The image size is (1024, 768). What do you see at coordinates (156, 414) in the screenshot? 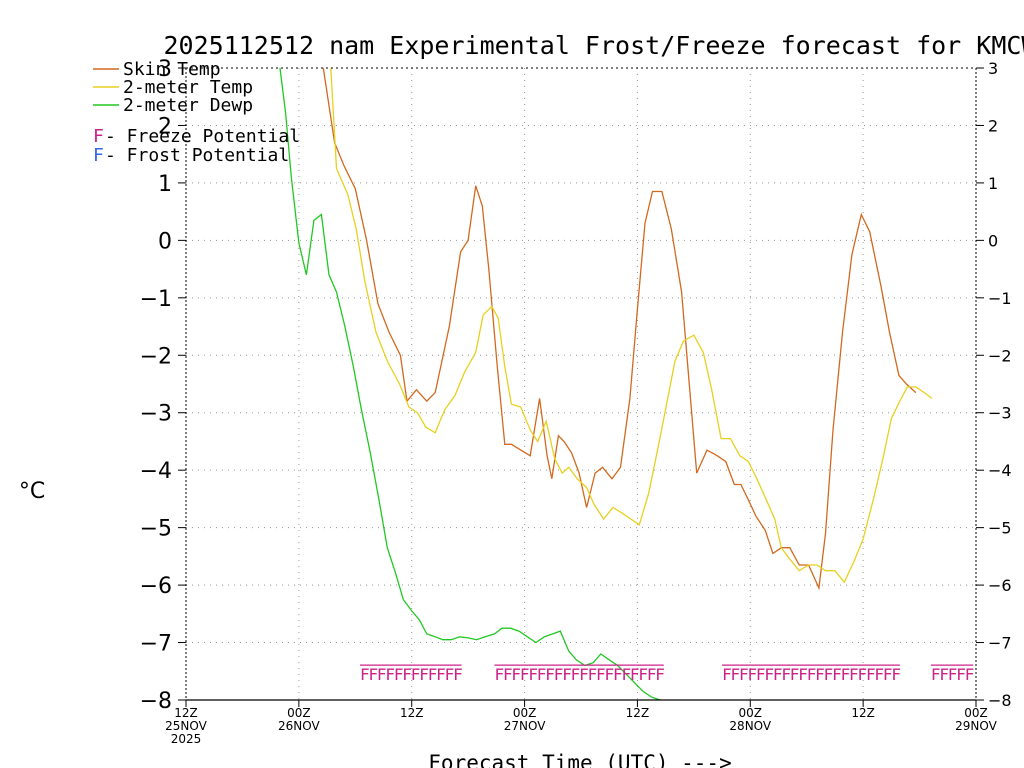
I see `y-tick-label-left: −3` at bounding box center [156, 414].